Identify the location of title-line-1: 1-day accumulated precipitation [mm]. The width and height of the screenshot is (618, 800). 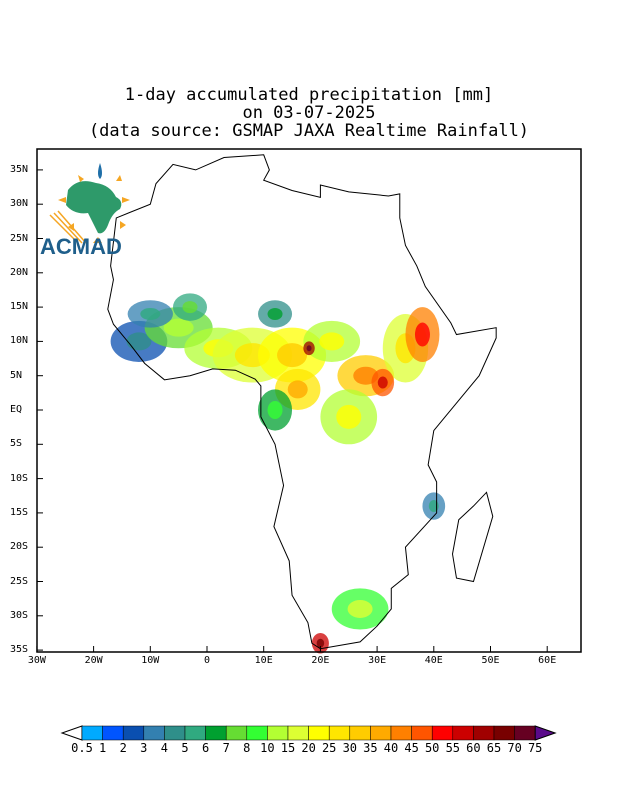
(309, 95).